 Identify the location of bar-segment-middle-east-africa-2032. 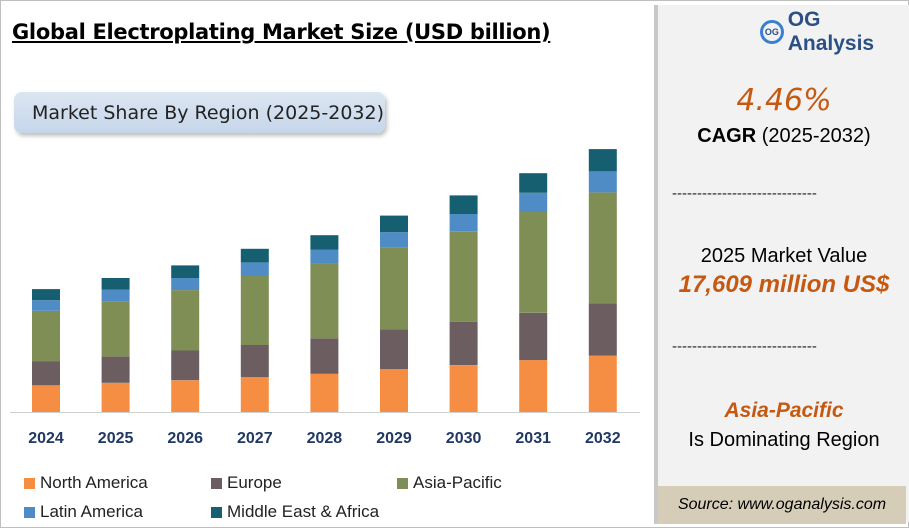
(602, 160).